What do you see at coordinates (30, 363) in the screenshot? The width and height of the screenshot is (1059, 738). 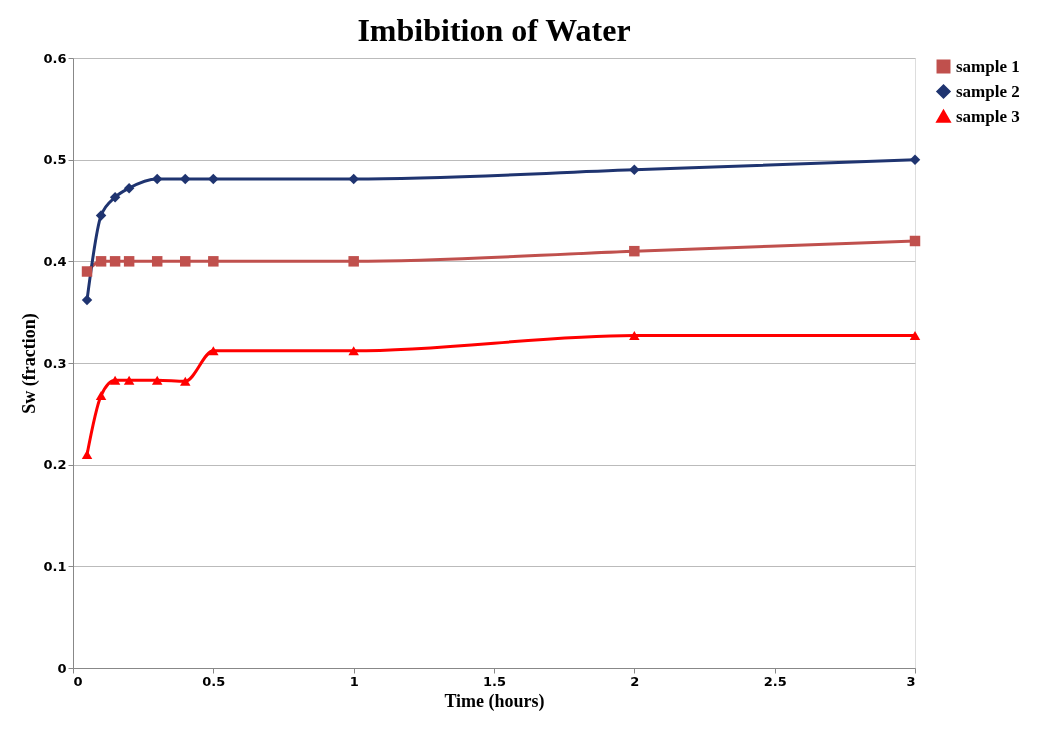 I see `y-axis-title: Sw (fraction)` at bounding box center [30, 363].